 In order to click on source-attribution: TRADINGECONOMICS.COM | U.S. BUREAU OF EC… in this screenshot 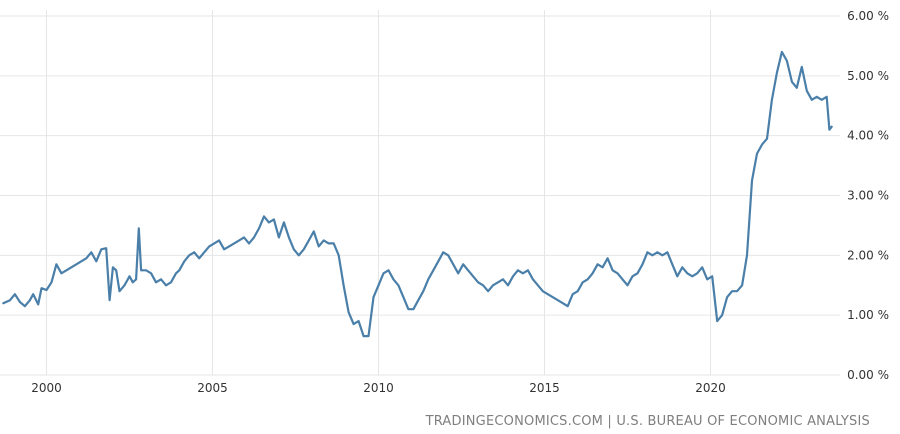, I will do `click(647, 421)`.